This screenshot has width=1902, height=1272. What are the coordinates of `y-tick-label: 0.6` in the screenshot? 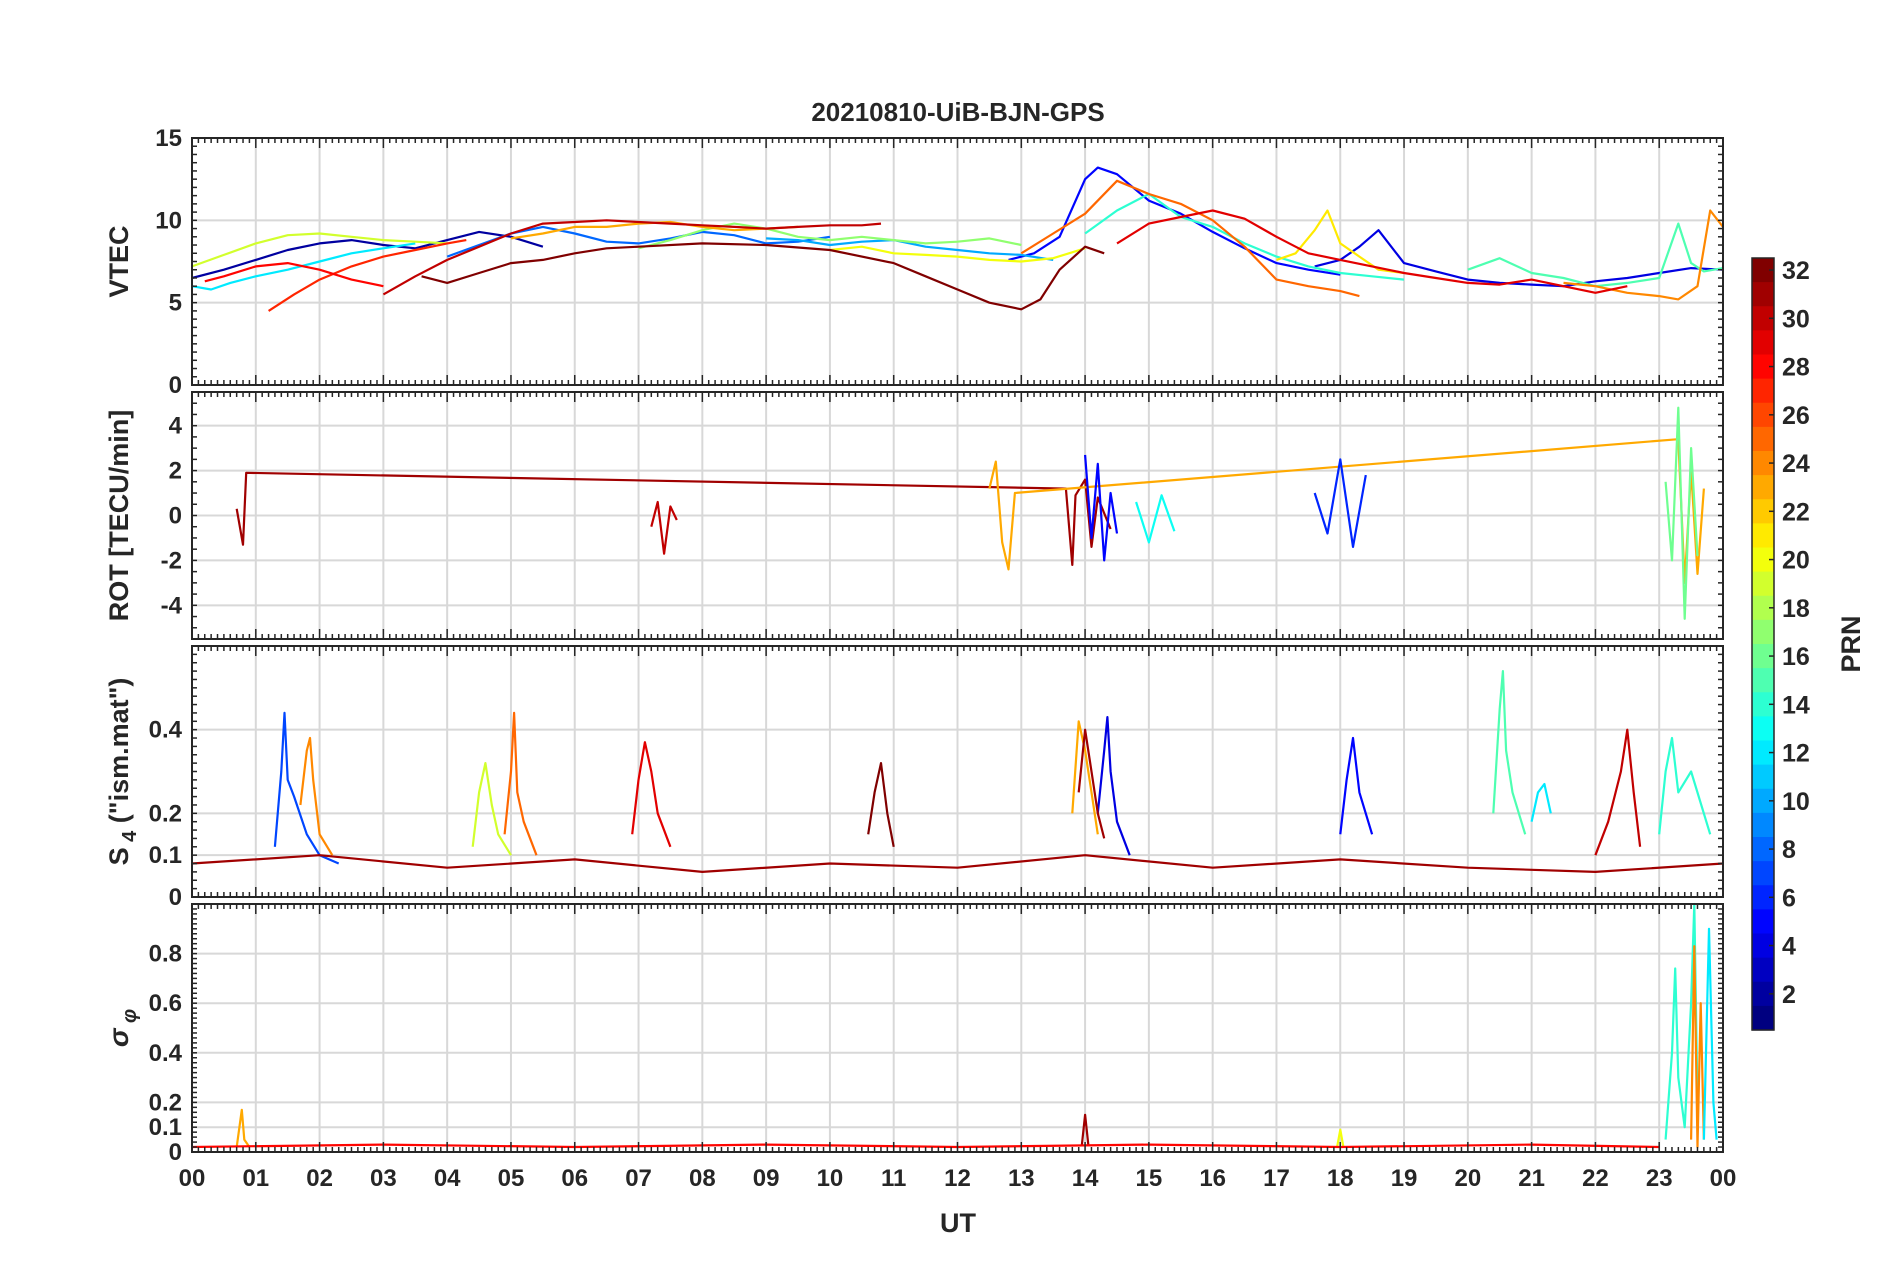 It's located at (165, 1003).